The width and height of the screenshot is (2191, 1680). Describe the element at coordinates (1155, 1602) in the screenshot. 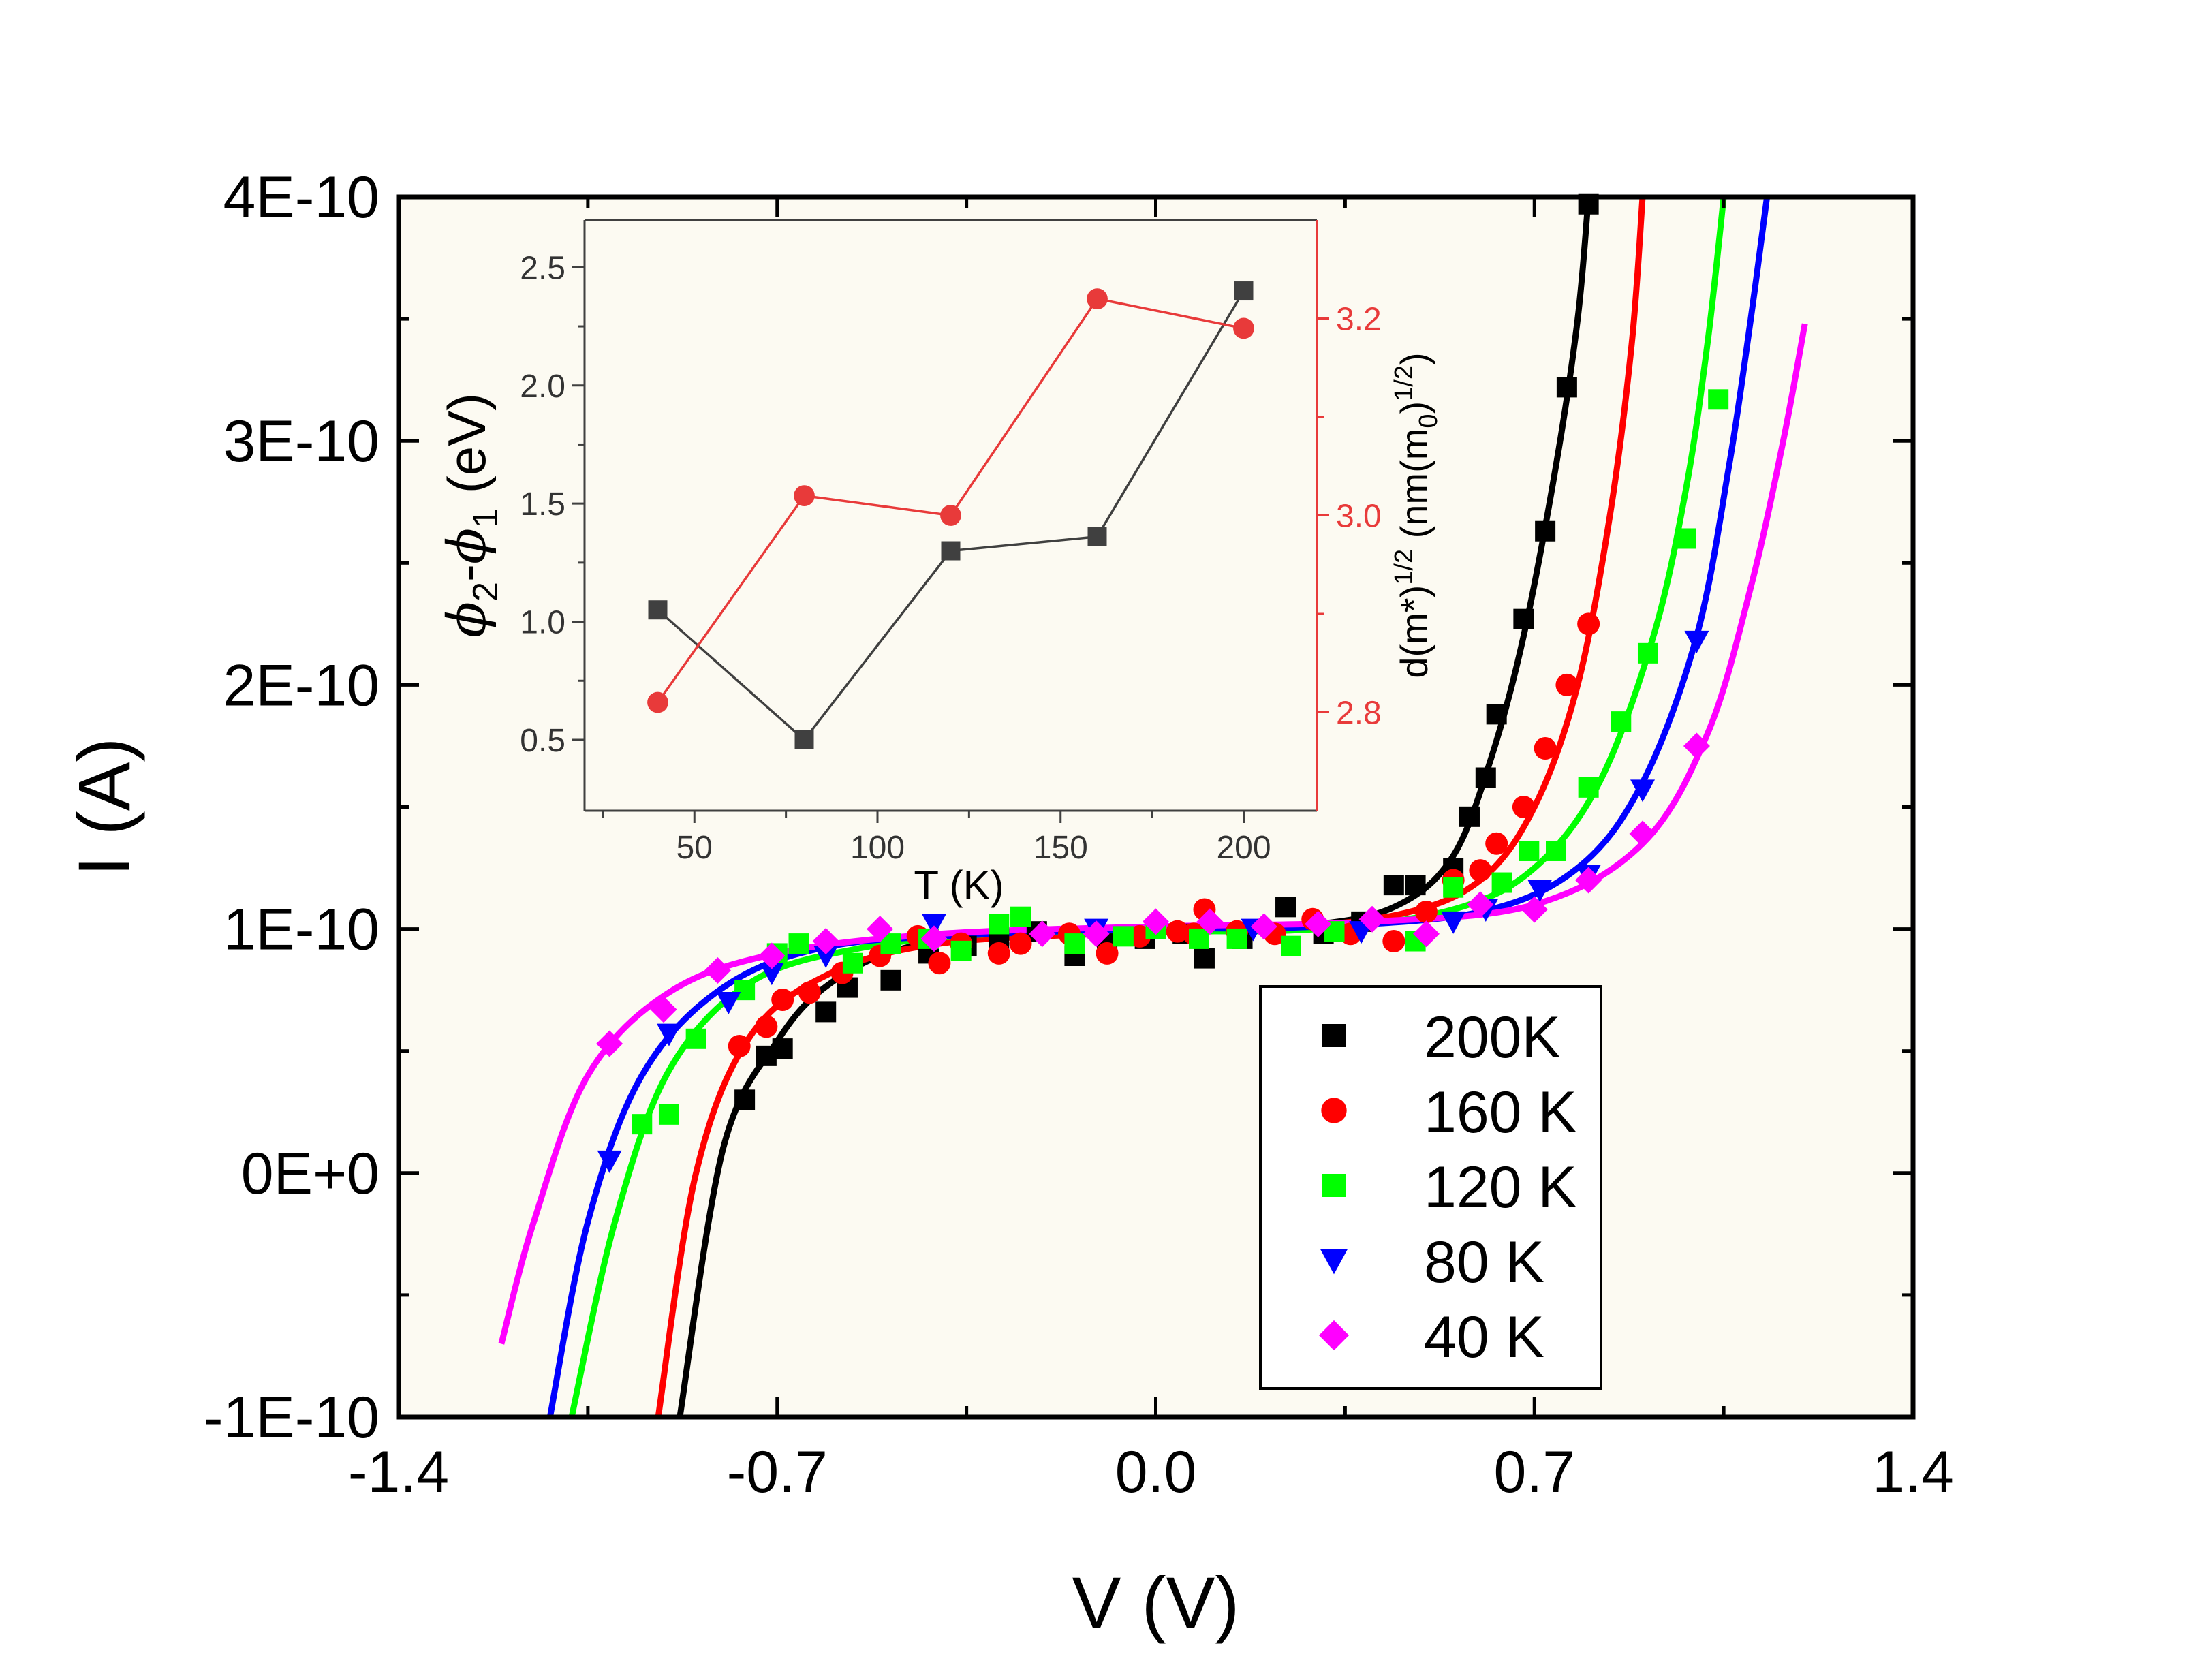

I see `x-axis-label: V (V)` at that location.